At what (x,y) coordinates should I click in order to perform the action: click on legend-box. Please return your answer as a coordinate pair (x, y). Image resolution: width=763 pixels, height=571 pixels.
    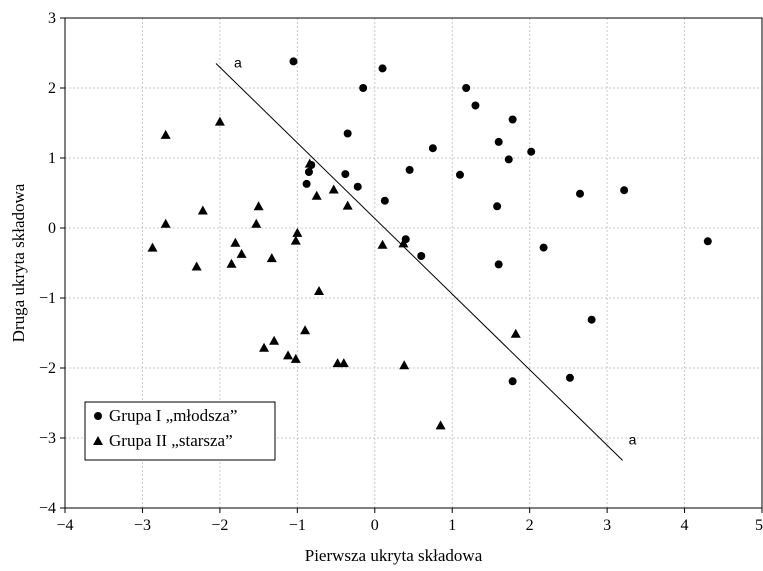
    Looking at the image, I should click on (180, 431).